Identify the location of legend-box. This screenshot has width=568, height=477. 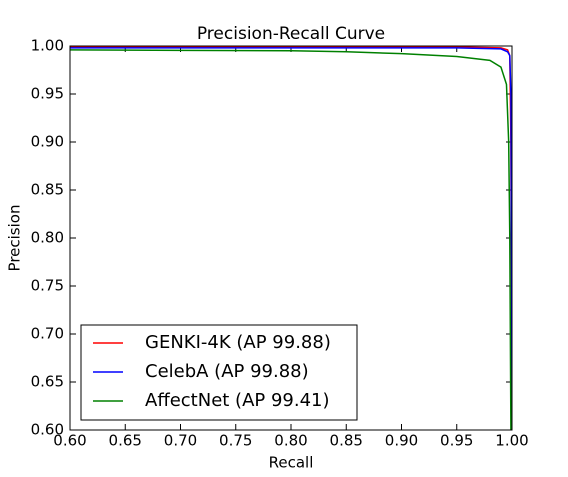
(219, 372).